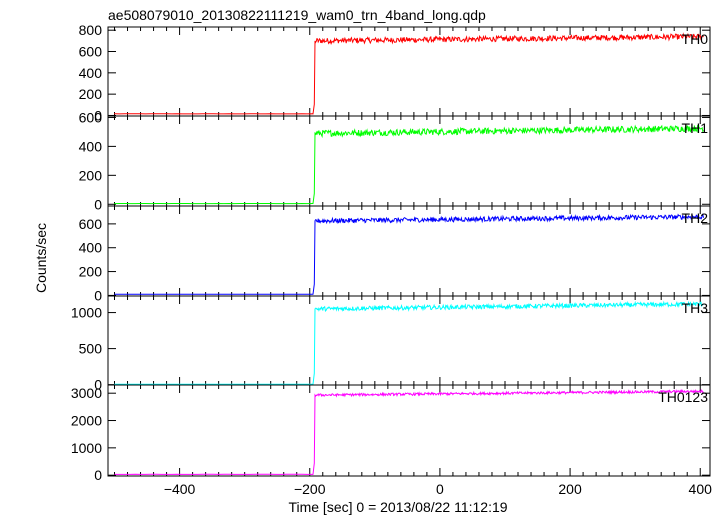  I want to click on y-tick-label-th2-600: 600, so click(91, 224).